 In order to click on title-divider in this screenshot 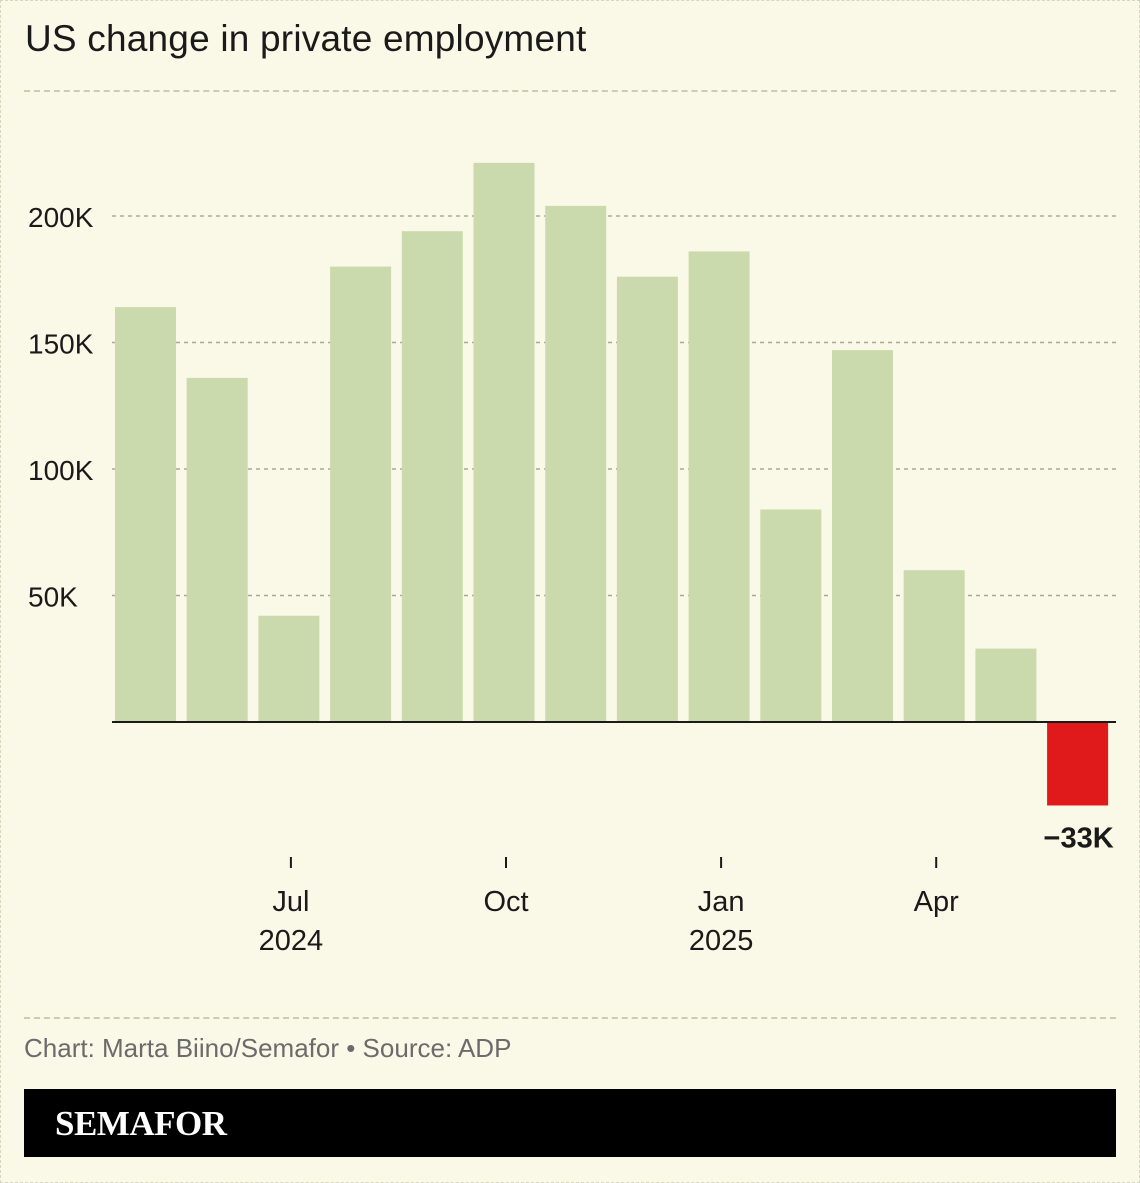, I will do `click(570, 91)`.